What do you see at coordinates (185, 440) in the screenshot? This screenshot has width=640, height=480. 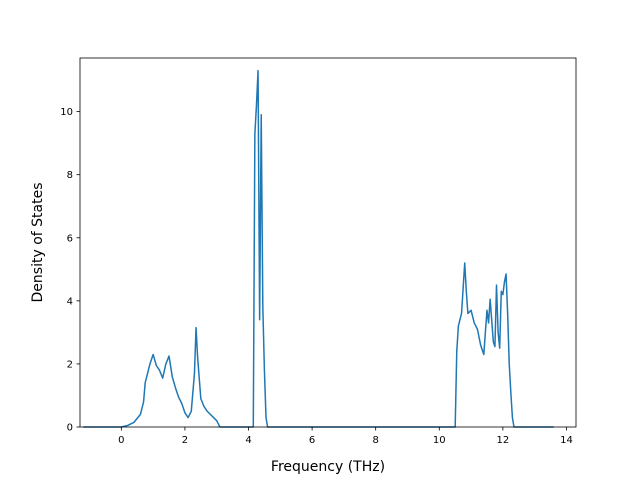 I see `x-tick-label: 2` at bounding box center [185, 440].